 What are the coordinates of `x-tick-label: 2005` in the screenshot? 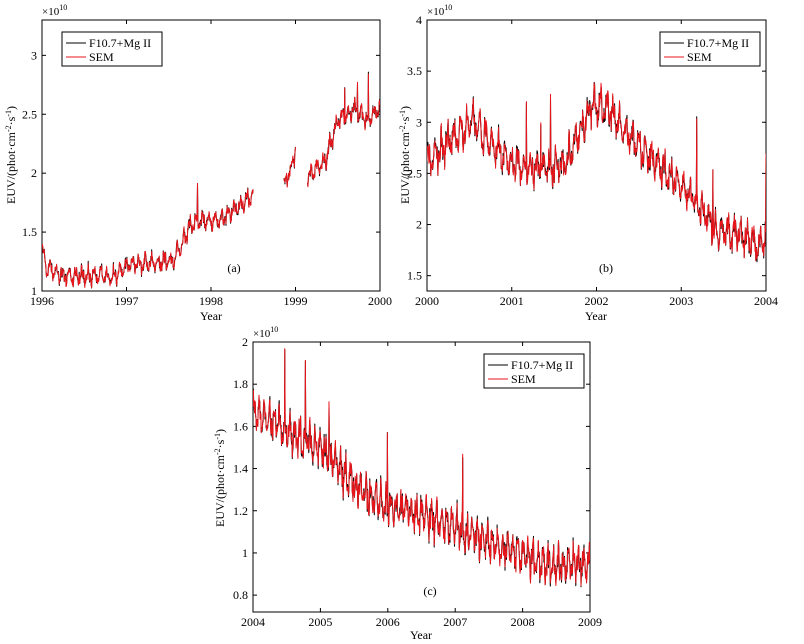 It's located at (320, 622).